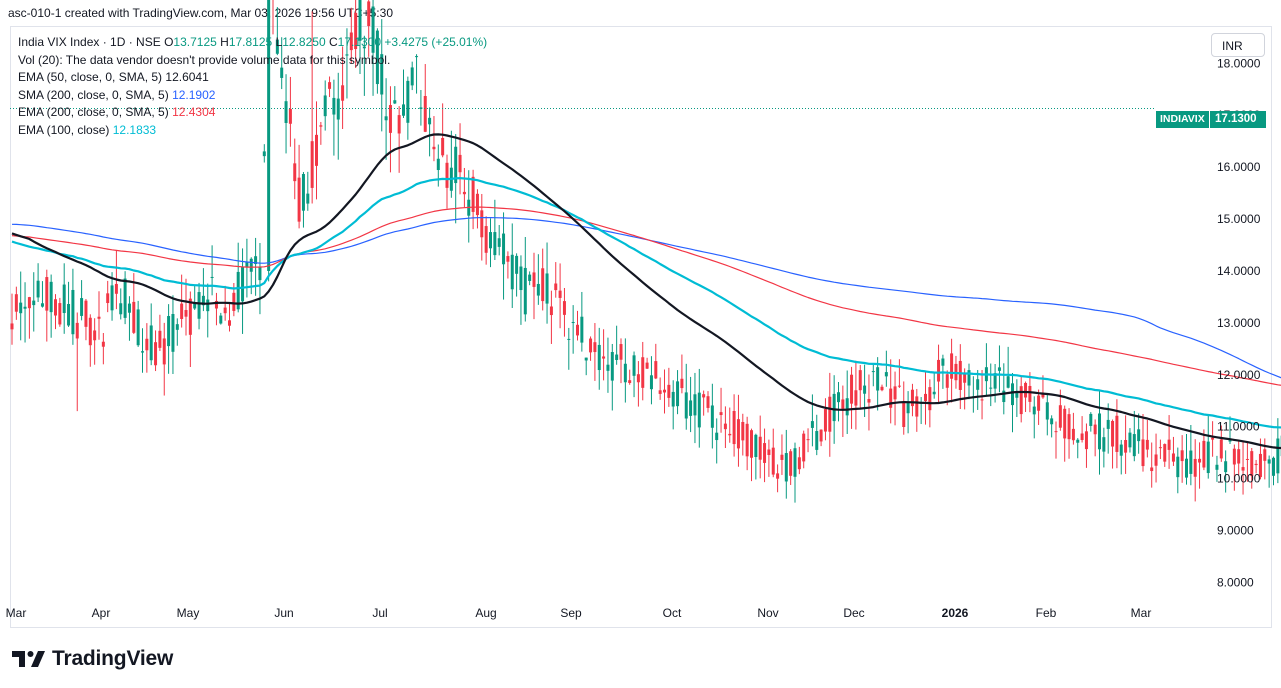 The height and width of the screenshot is (688, 1281). I want to click on symbol-title: India VIX Index · 1D · NSE, so click(89, 42).